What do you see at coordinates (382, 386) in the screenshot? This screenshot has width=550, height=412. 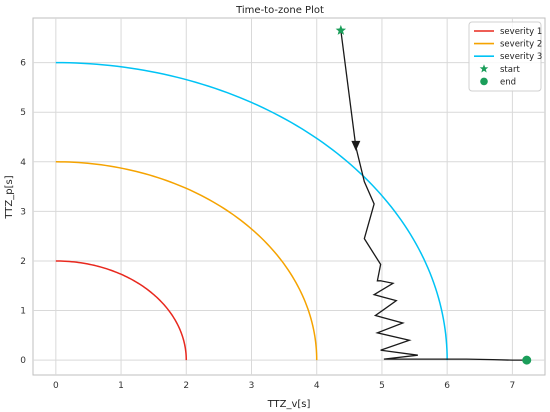 I see `x-tick-label: 5` at bounding box center [382, 386].